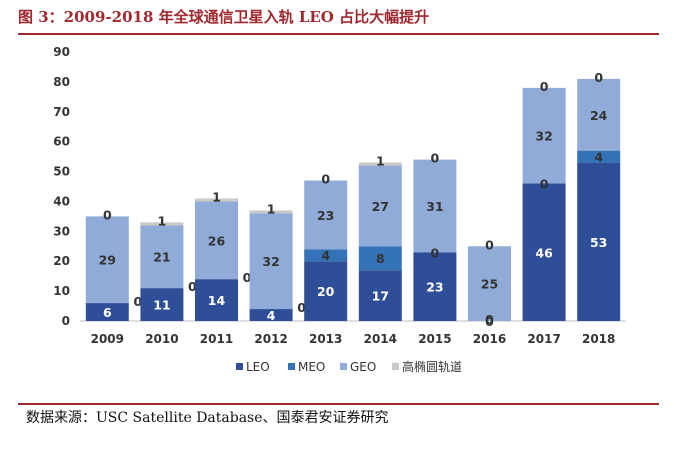  I want to click on y-tick-label: 70, so click(61, 112).